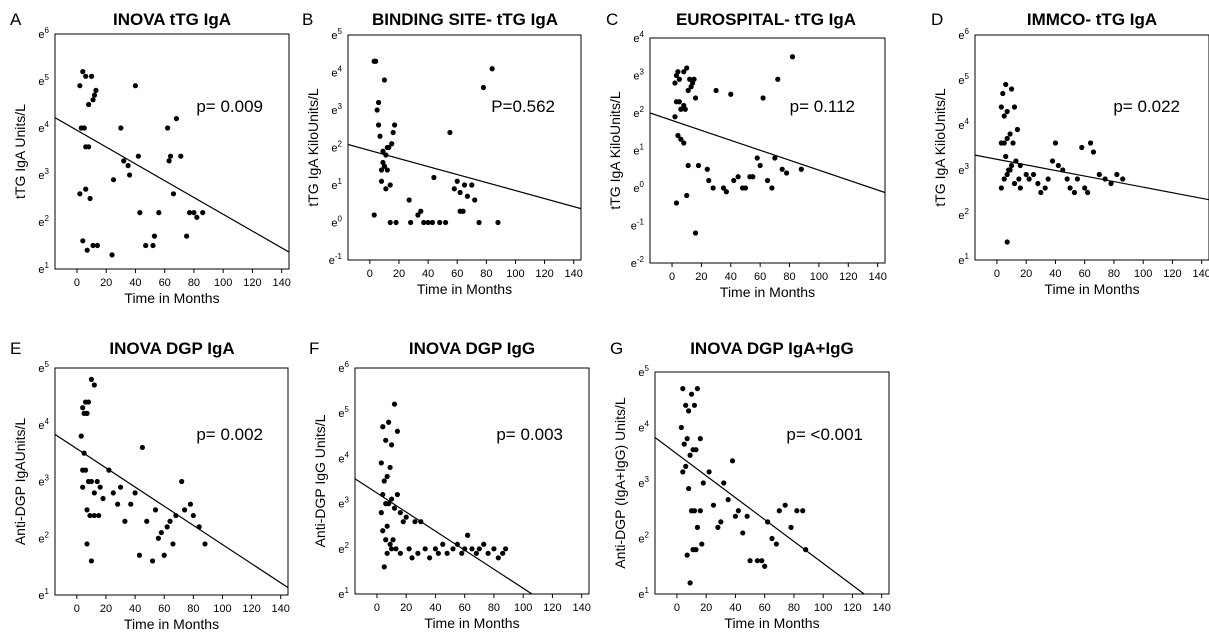  Describe the element at coordinates (523, 106) in the screenshot. I see `p-value: P=0.562` at that location.